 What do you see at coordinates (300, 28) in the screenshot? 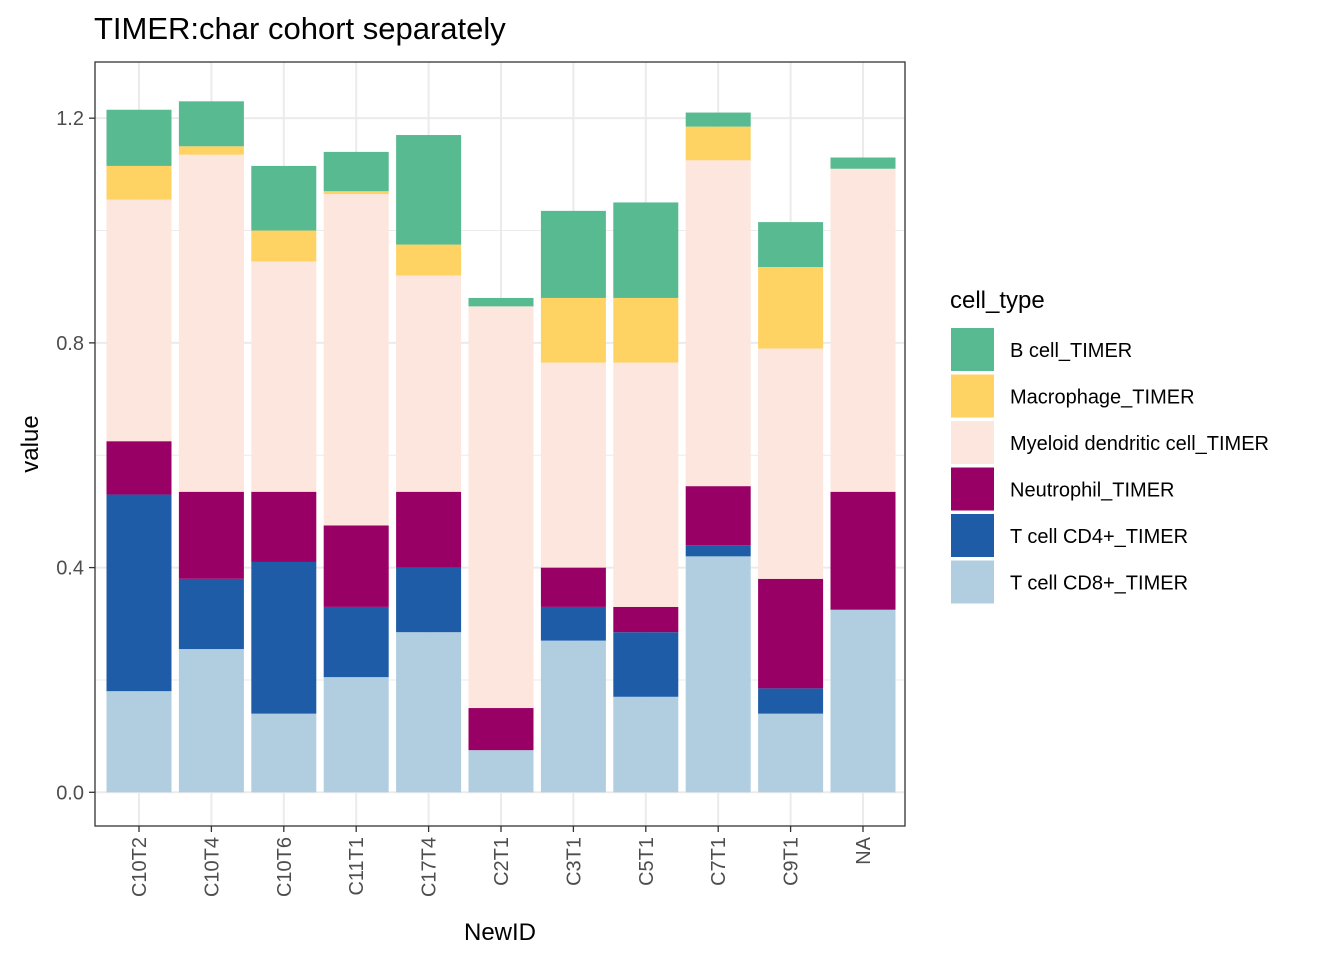
I see `chart-title: TIMER:char cohort separately` at bounding box center [300, 28].